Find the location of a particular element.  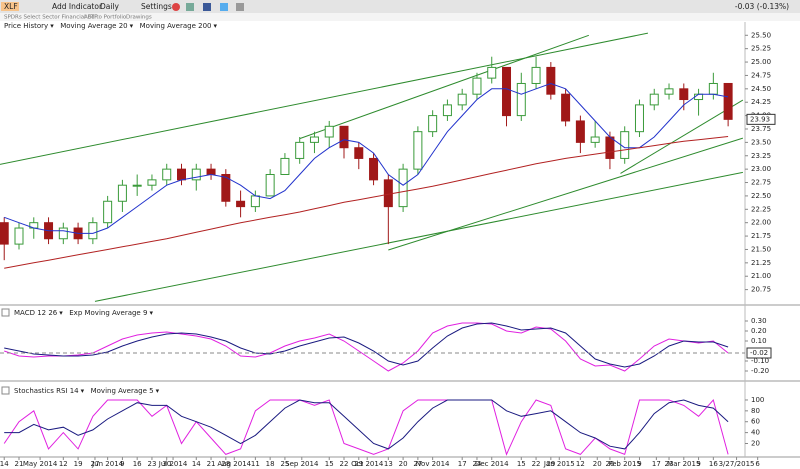

y-tick-label: 21.25 is located at coordinates (761, 263).